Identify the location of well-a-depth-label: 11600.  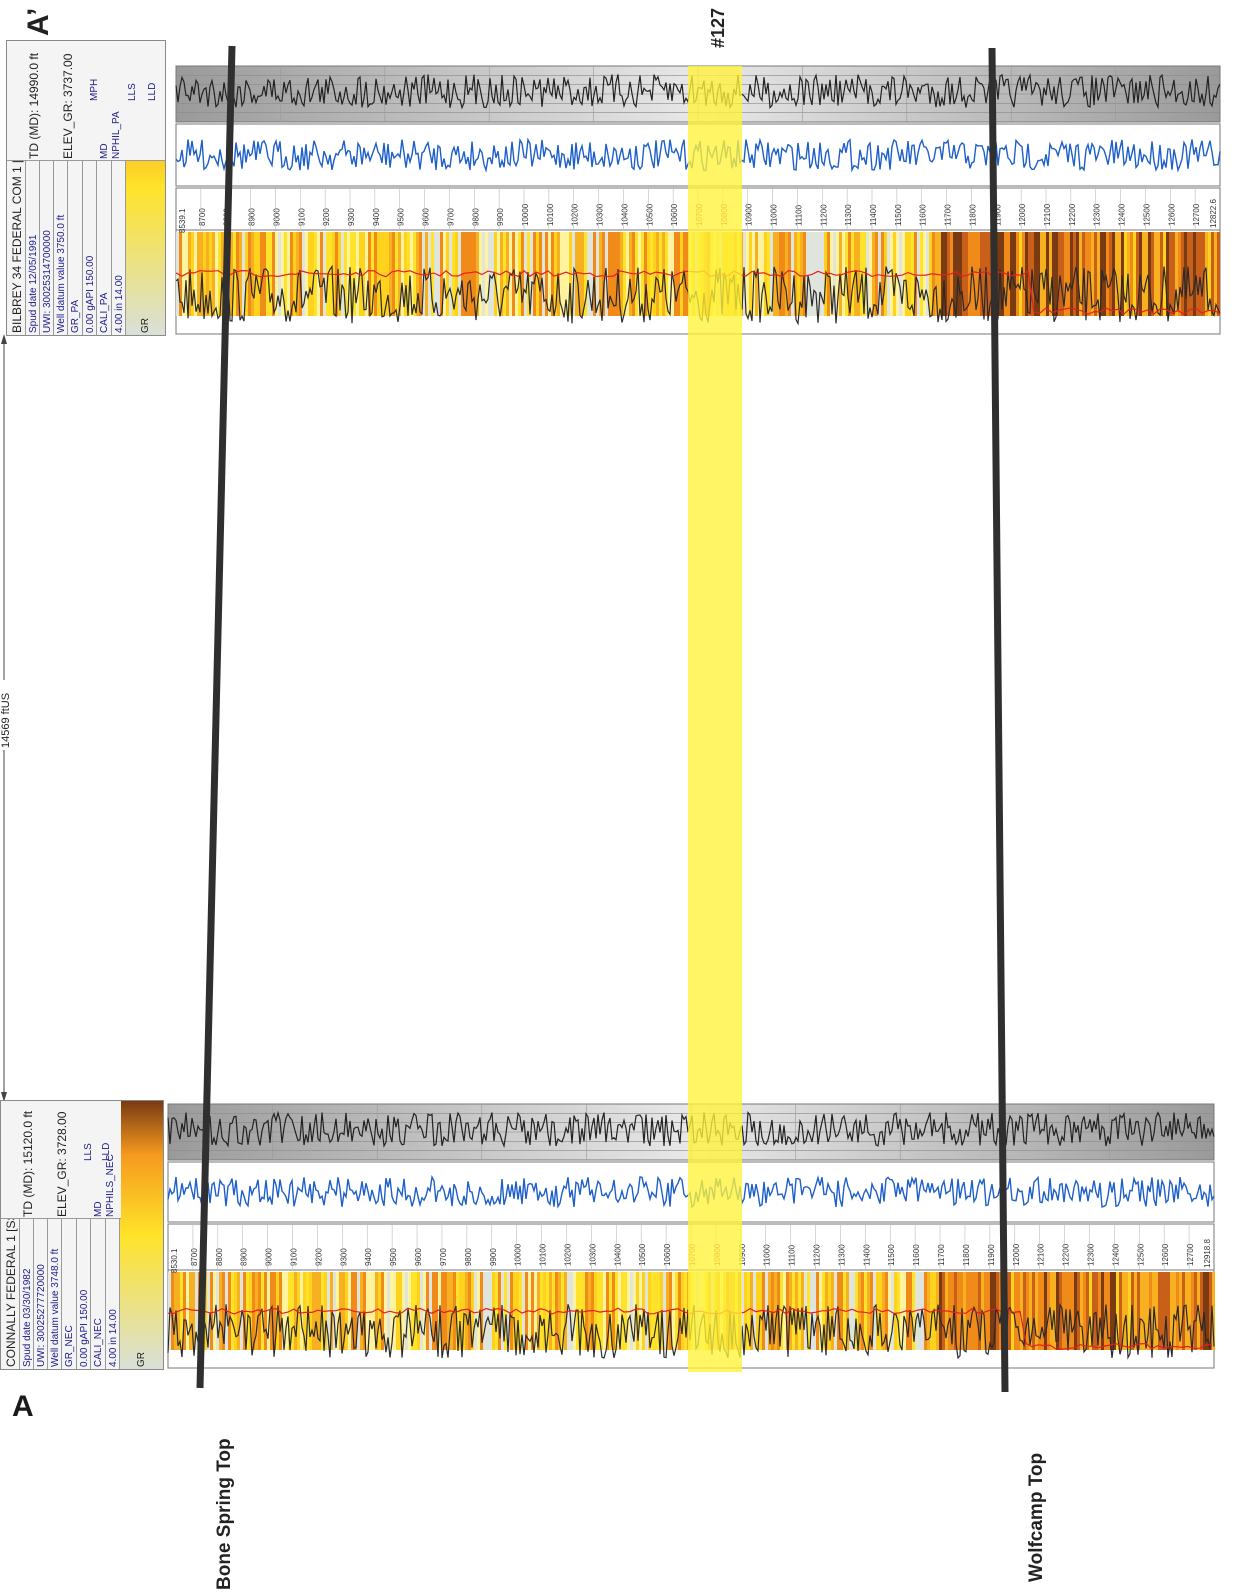
(916, 1255).